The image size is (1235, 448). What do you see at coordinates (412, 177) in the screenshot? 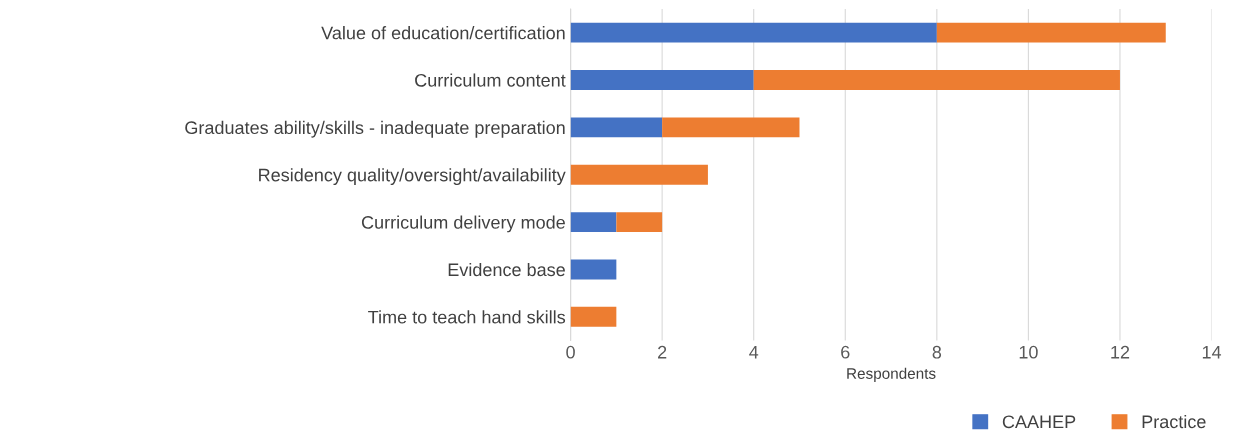
I see `y-tick-label: Residency quality/oversight/availability` at bounding box center [412, 177].